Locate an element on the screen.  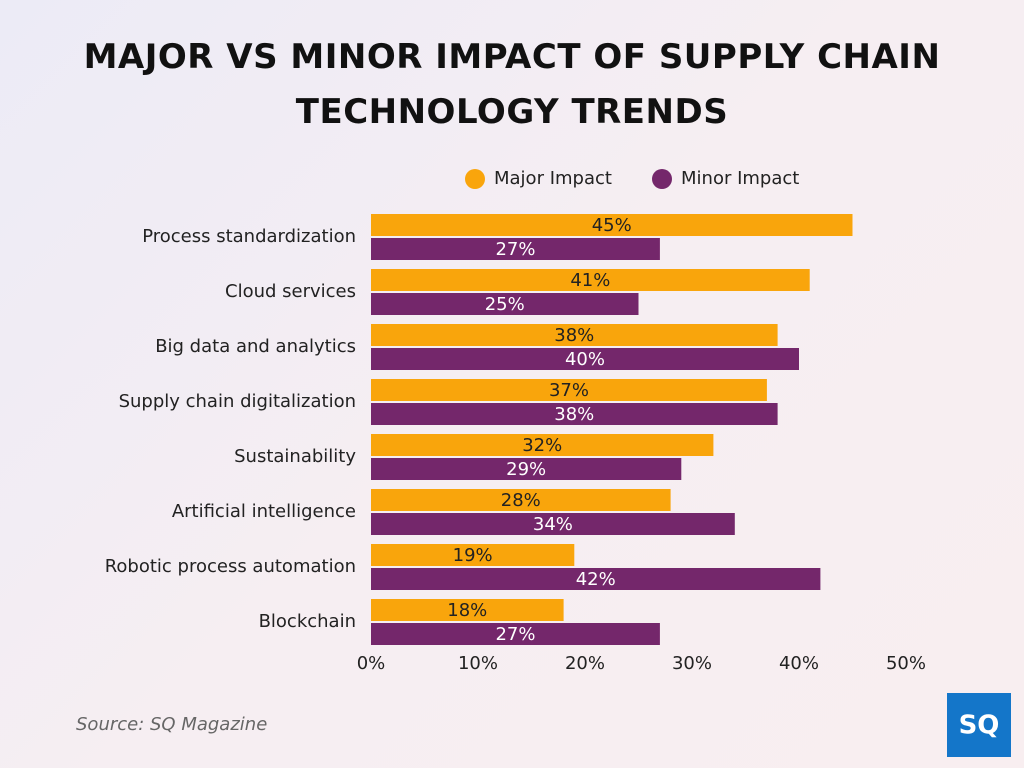
value-label: 34% is located at coordinates (553, 524).